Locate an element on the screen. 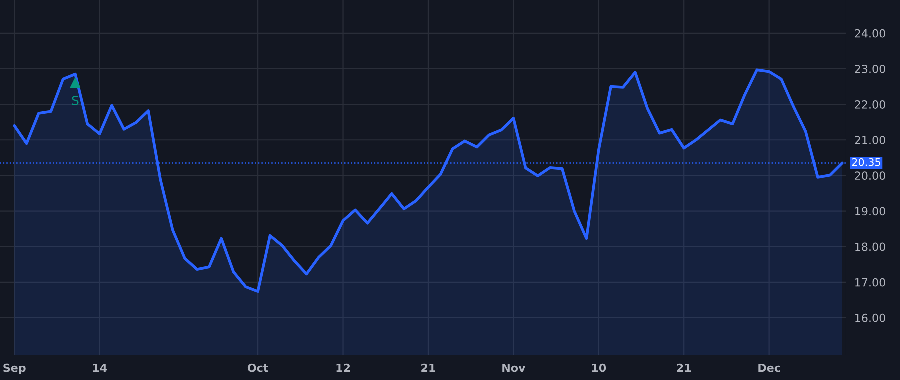  y-tick-label: 20.00 is located at coordinates (870, 176).